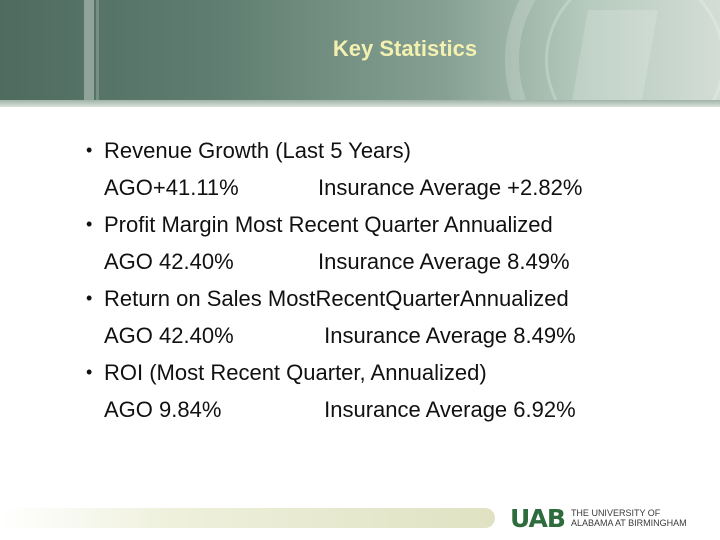 The width and height of the screenshot is (720, 540). I want to click on ago-value: AGO 9.84%, so click(163, 409).